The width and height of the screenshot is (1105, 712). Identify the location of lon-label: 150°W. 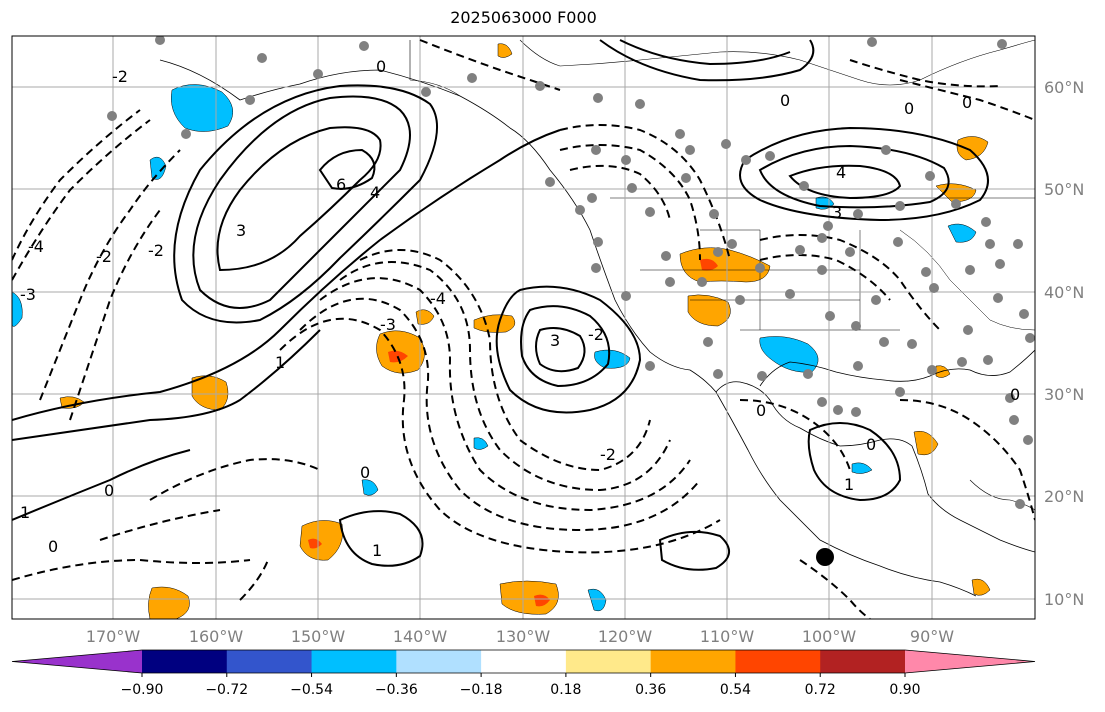
(318, 636).